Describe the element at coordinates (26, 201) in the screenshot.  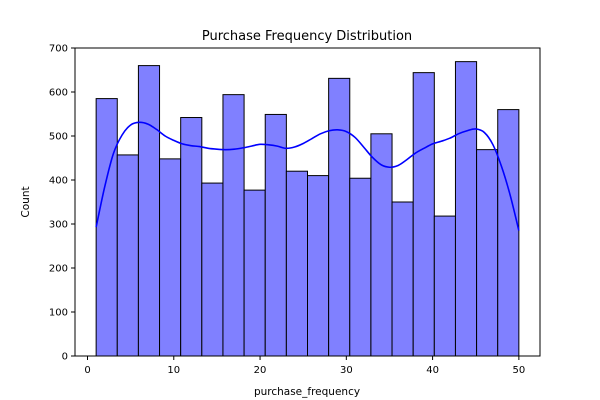
I see `y-axis-title: Count` at that location.